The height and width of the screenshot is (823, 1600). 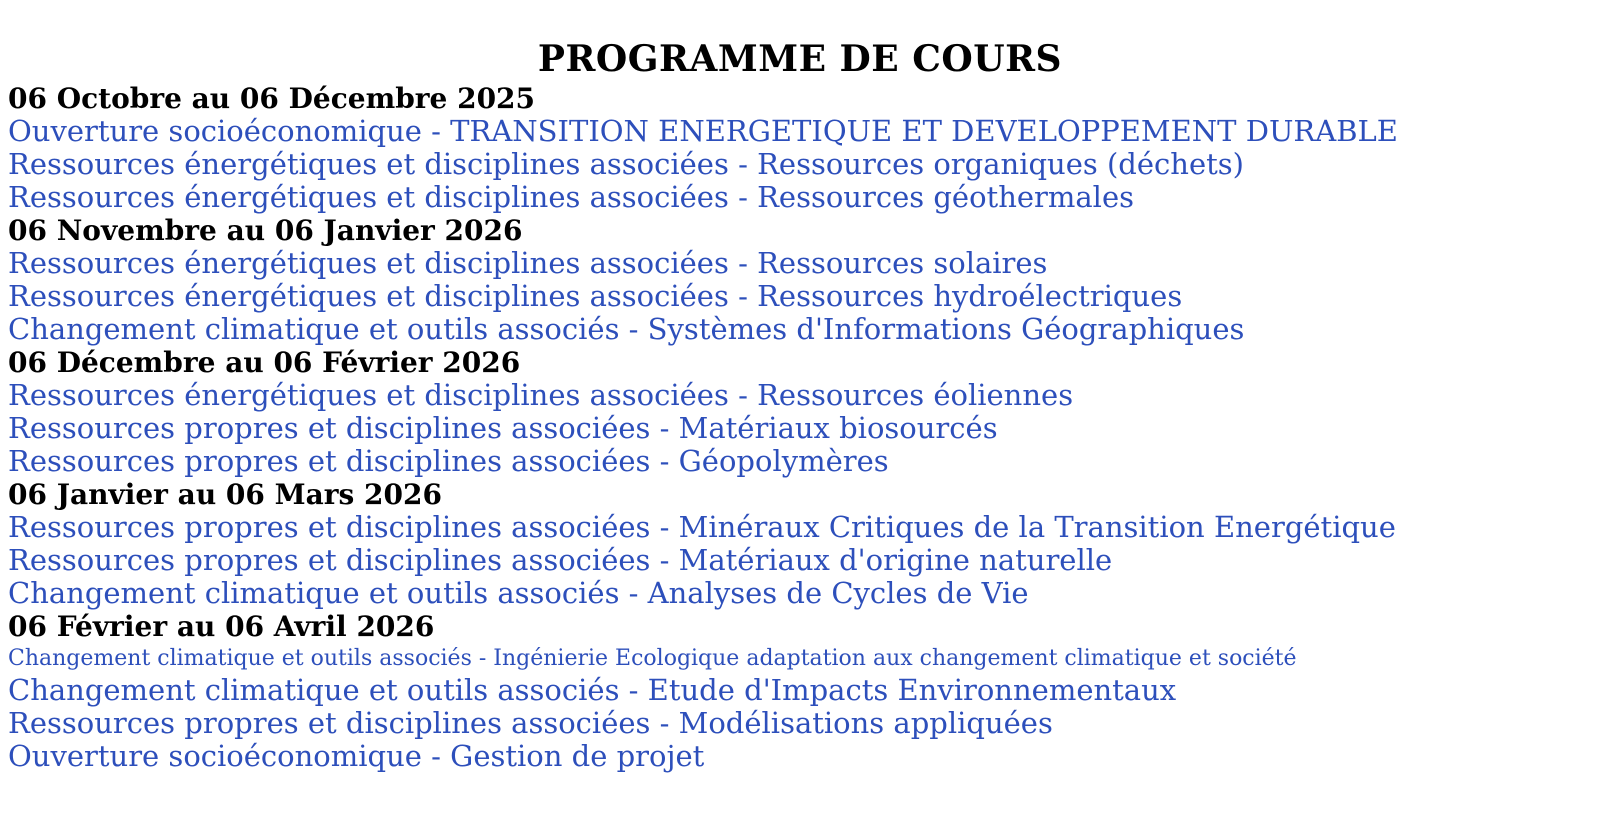 What do you see at coordinates (264, 362) in the screenshot?
I see `section-heading: 06 Décembre au 06 Février 2026` at bounding box center [264, 362].